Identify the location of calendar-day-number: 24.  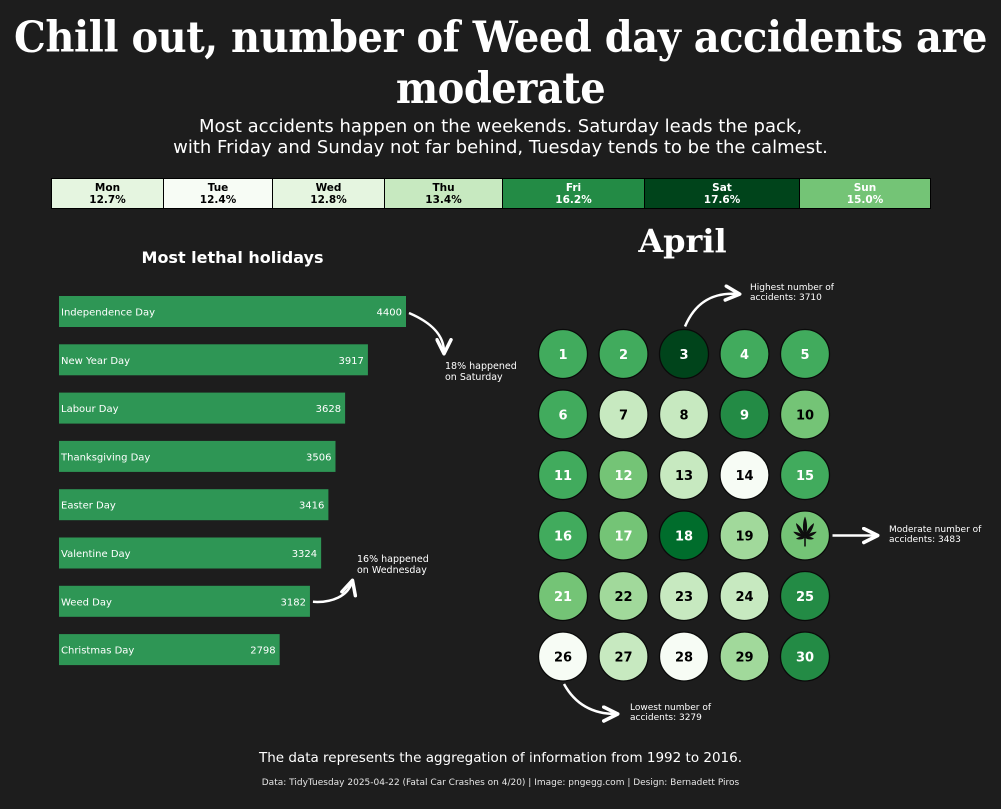
(744, 597).